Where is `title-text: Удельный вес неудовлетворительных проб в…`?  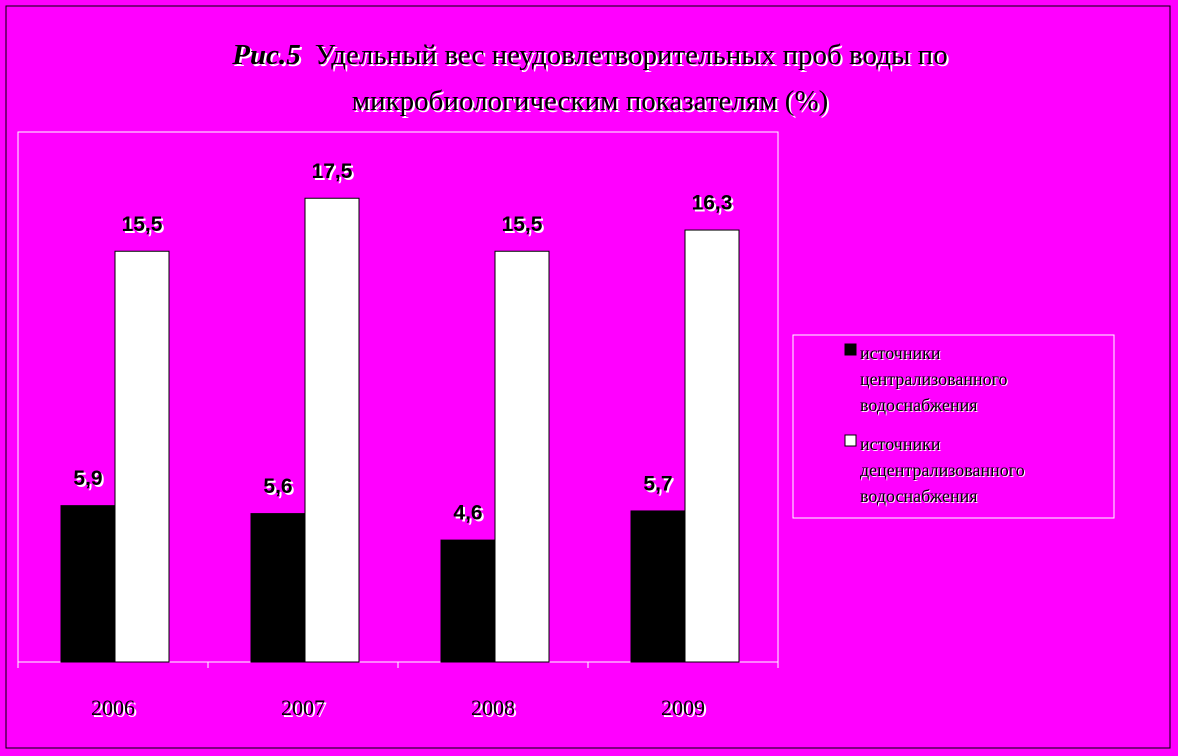 title-text: Удельный вес неудовлетворительных проб в… is located at coordinates (631, 78).